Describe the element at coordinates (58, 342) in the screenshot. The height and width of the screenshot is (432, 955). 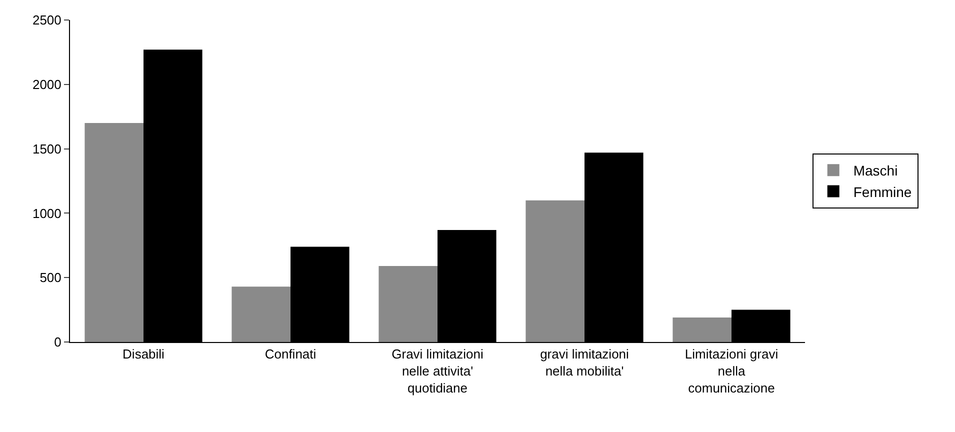
I see `y-tick-label: 0` at that location.